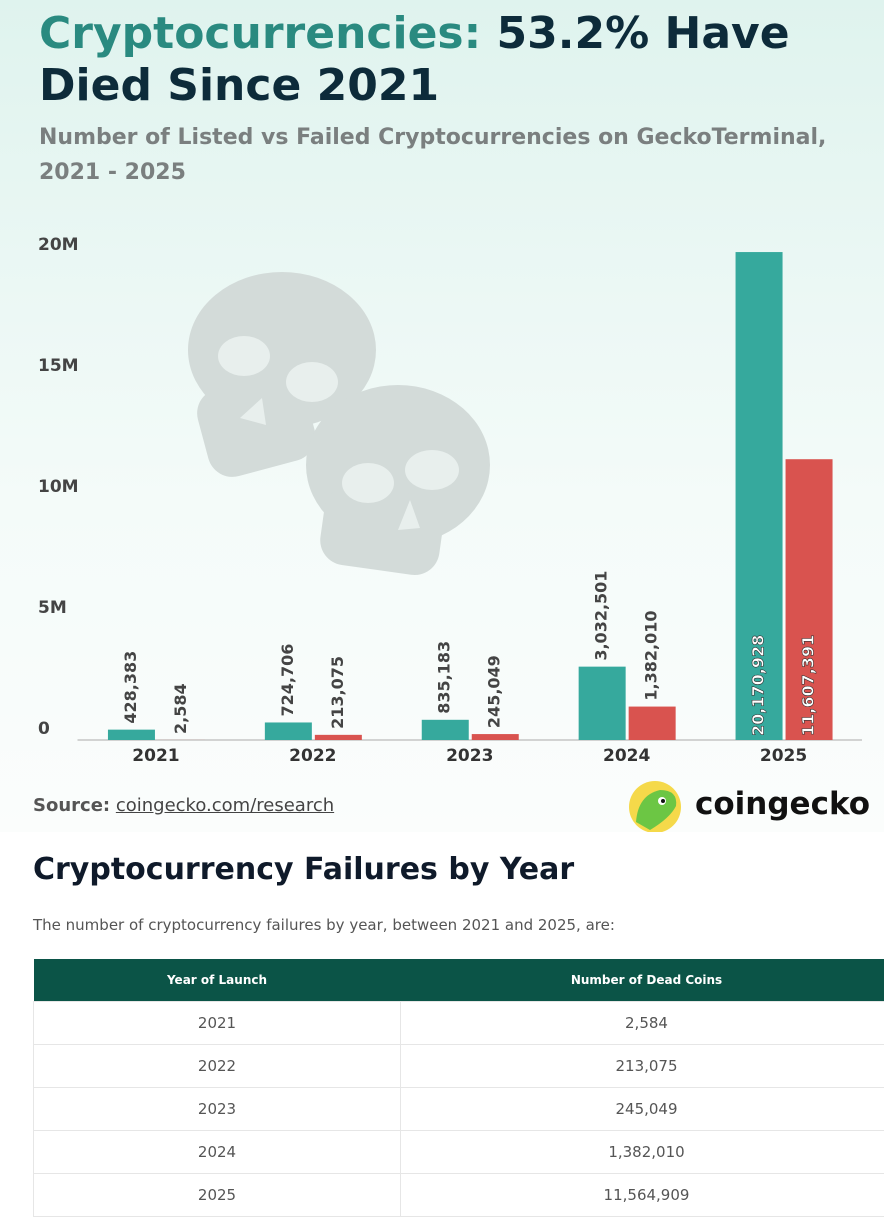 The width and height of the screenshot is (884, 1217). Describe the element at coordinates (71, 805) in the screenshot. I see `source-label: Source:` at that location.